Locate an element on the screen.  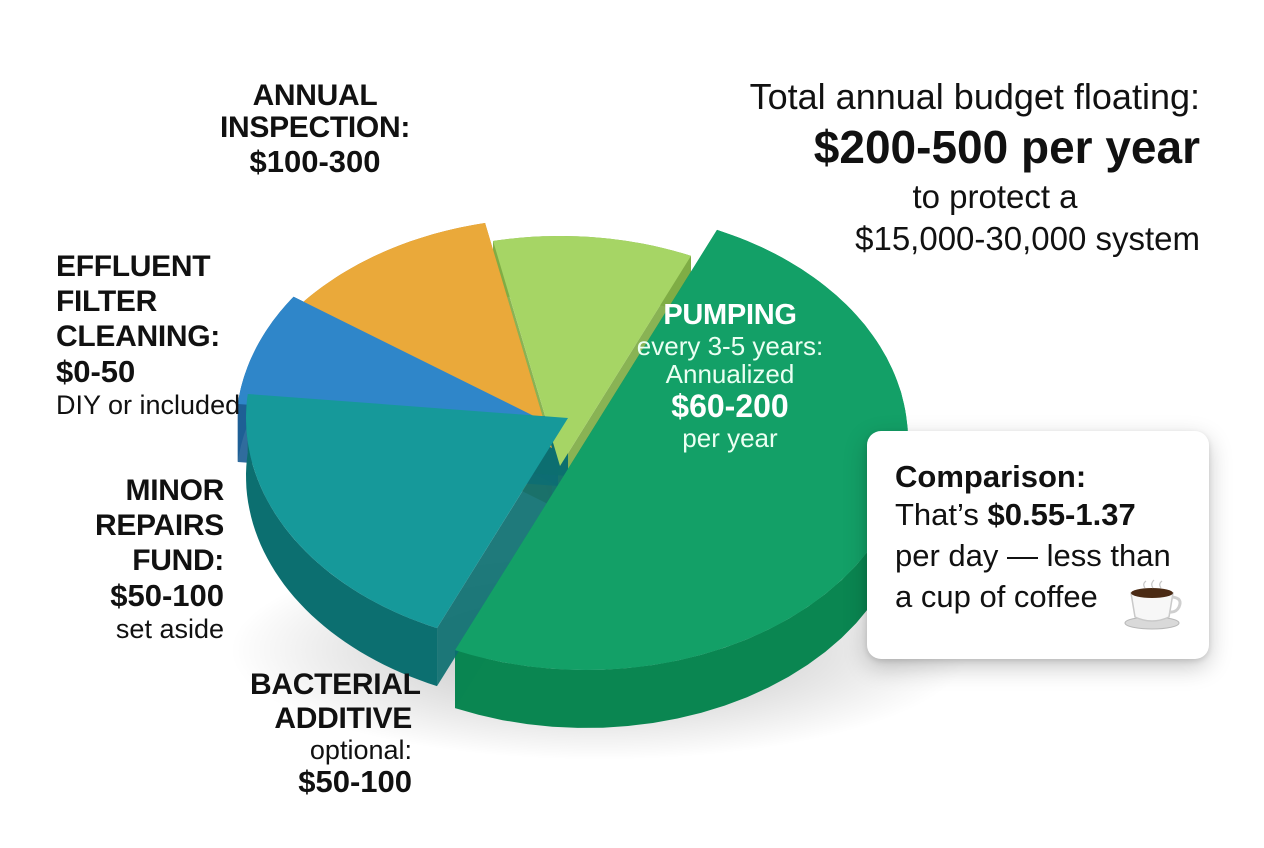
label-minor-repairs: MINOR REPAIRS FUND: $50-100 set aside is located at coordinates (142, 560).